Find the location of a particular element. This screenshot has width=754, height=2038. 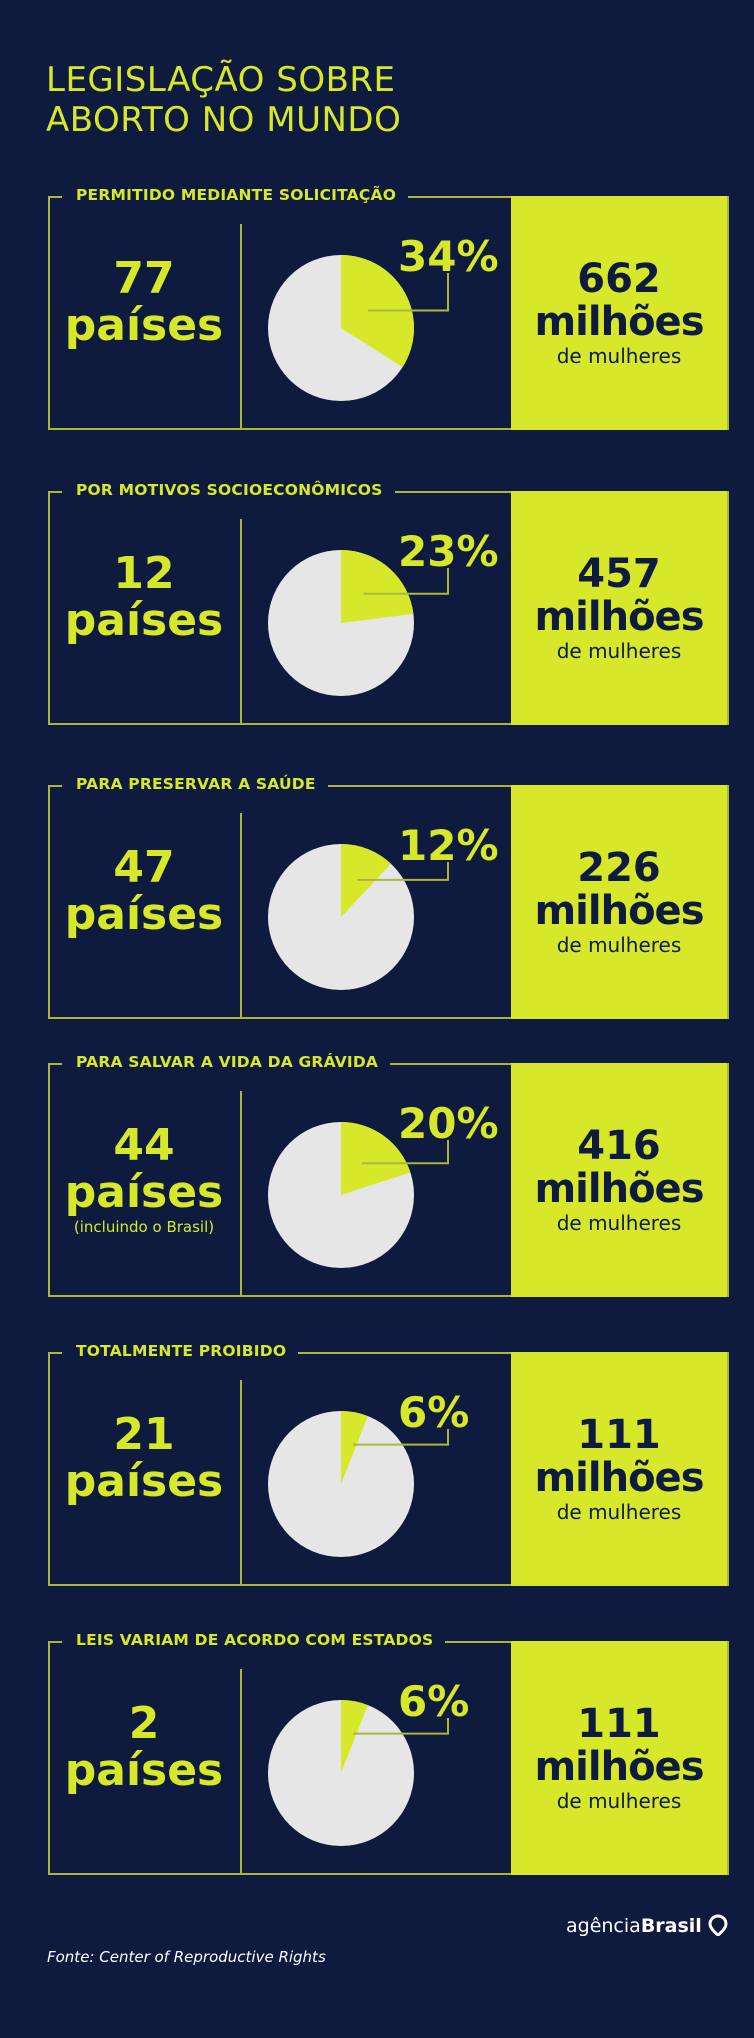

women-count-value: 416 is located at coordinates (619, 1146).